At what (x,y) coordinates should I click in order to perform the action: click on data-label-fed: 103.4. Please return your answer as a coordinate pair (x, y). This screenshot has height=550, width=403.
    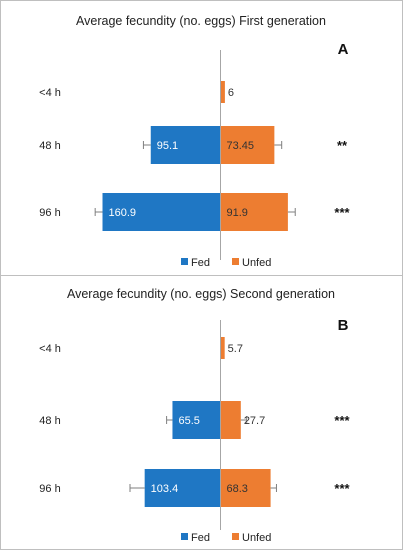
    Looking at the image, I should click on (165, 489).